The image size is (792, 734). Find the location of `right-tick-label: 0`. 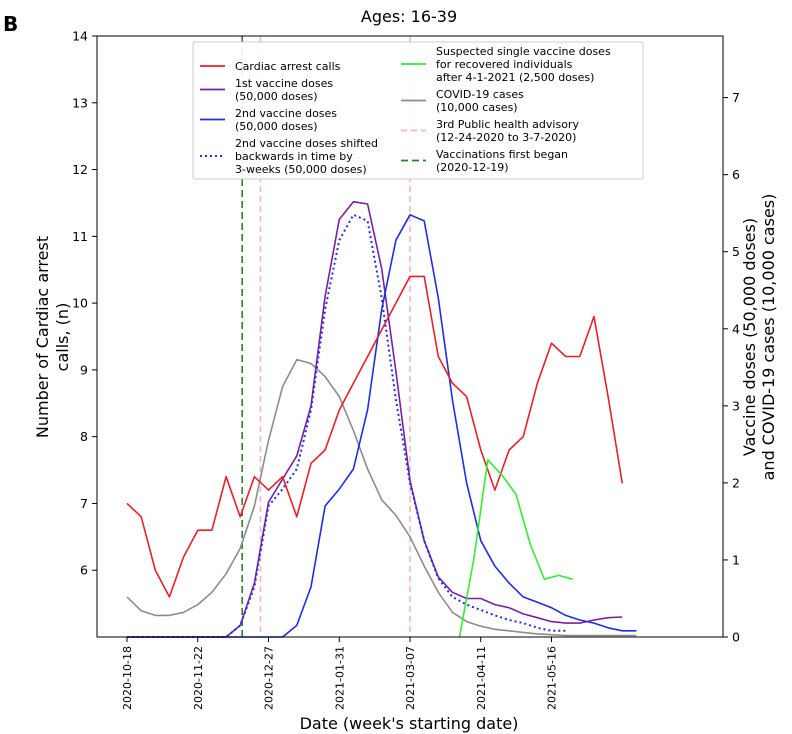

right-tick-label: 0 is located at coordinates (736, 637).